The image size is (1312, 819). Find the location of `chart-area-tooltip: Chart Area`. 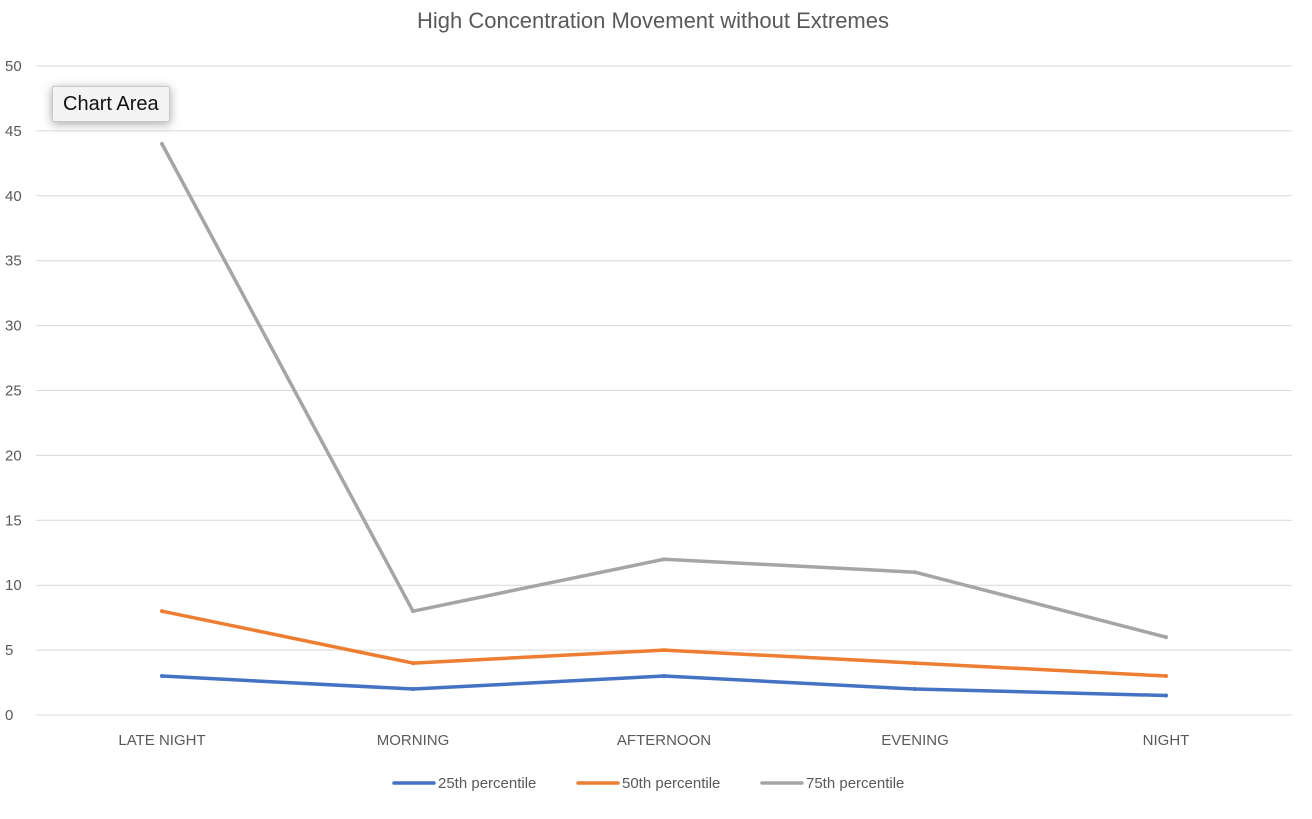

chart-area-tooltip: Chart Area is located at coordinates (111, 104).